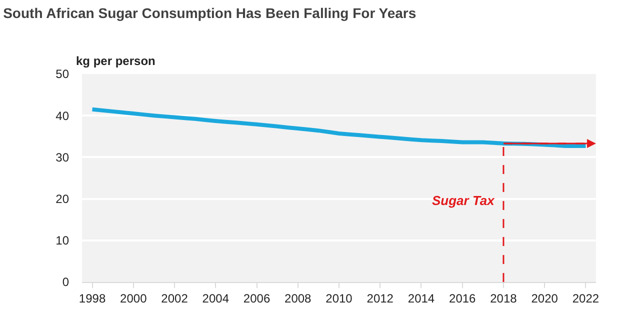 The height and width of the screenshot is (330, 621). What do you see at coordinates (544, 298) in the screenshot?
I see `x-tick-label: 2020` at bounding box center [544, 298].